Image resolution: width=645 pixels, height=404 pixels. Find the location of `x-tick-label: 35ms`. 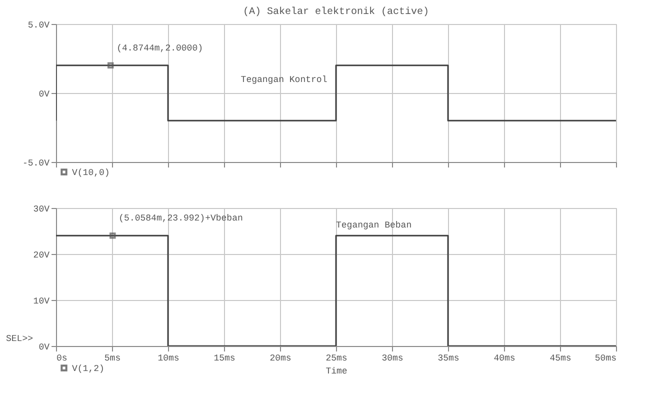

x-tick-label: 35ms is located at coordinates (449, 359).